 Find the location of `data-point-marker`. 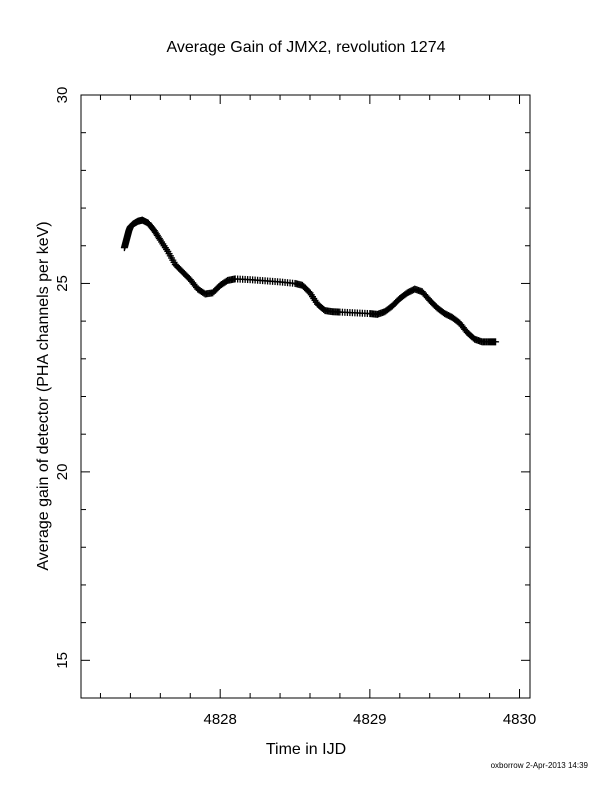

data-point-marker is located at coordinates (496, 342).